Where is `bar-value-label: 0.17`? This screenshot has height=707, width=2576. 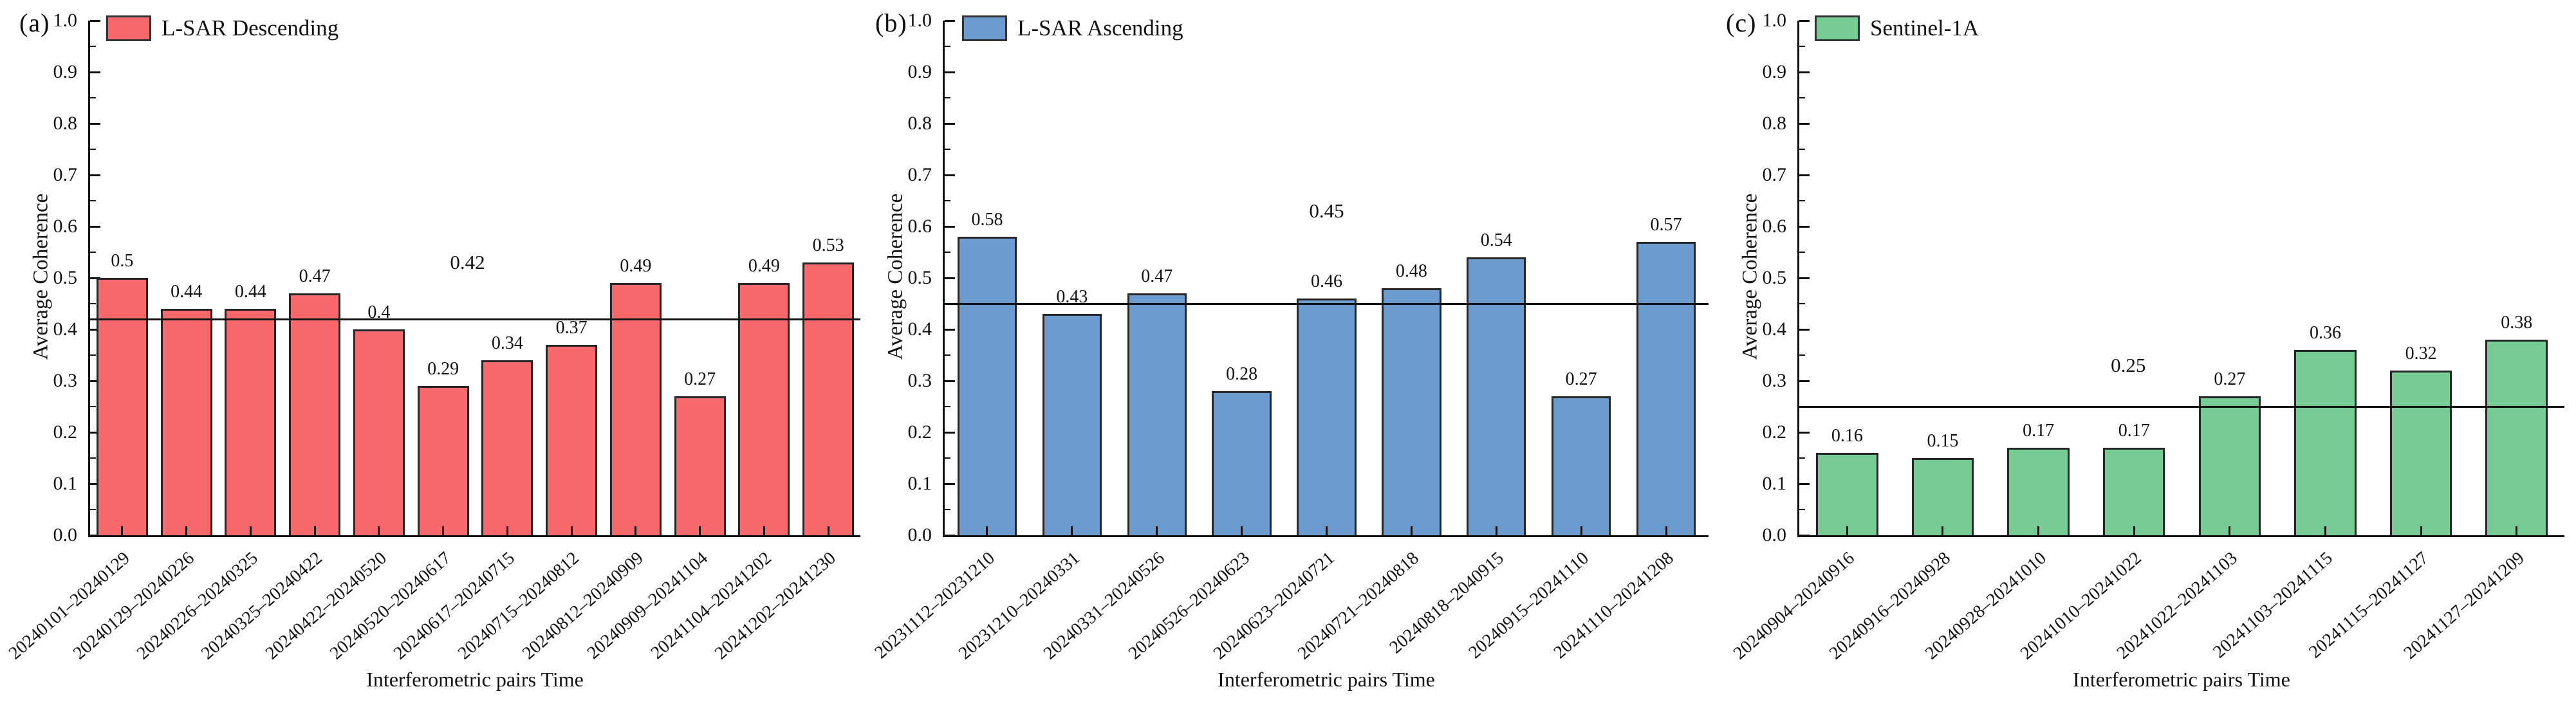 bar-value-label: 0.17 is located at coordinates (2039, 431).